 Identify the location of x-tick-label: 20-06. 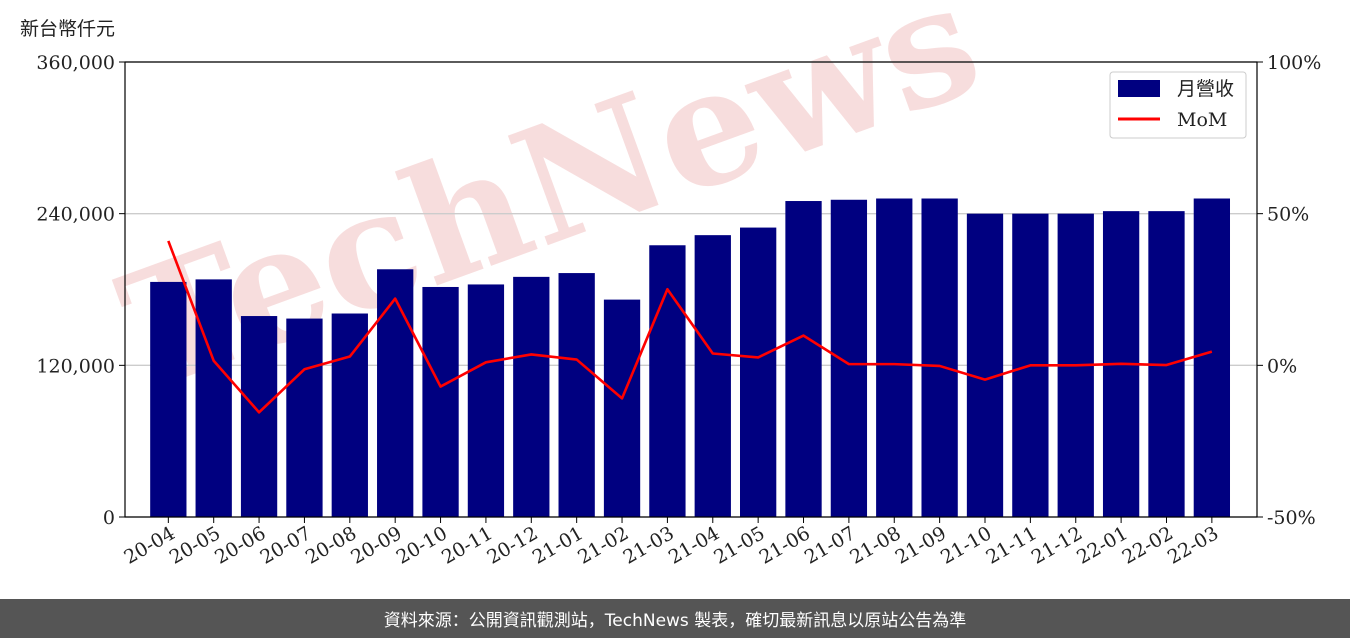
(240, 545).